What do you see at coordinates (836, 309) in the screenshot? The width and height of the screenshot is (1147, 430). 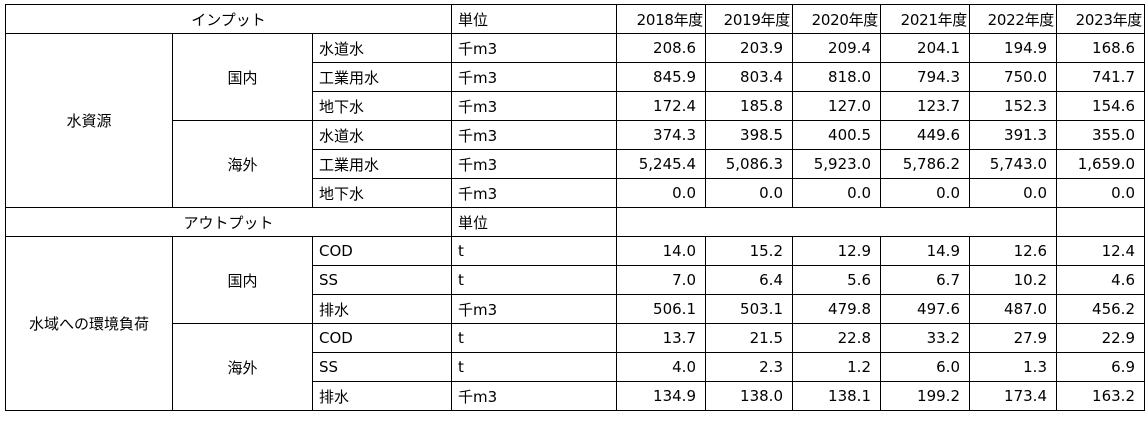 I see `value-cell: 479.8` at bounding box center [836, 309].